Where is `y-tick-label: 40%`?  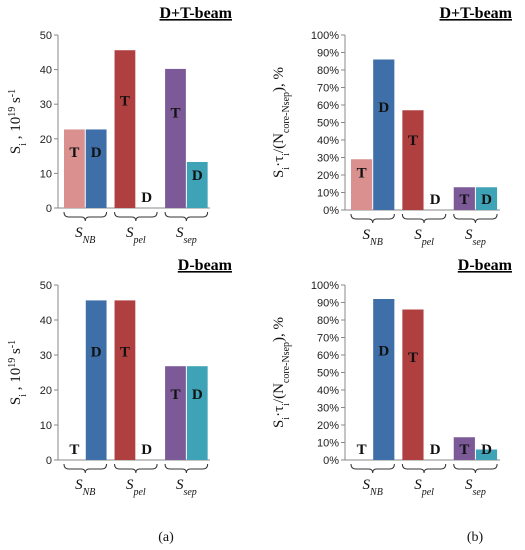 y-tick-label: 40% is located at coordinates (328, 391).